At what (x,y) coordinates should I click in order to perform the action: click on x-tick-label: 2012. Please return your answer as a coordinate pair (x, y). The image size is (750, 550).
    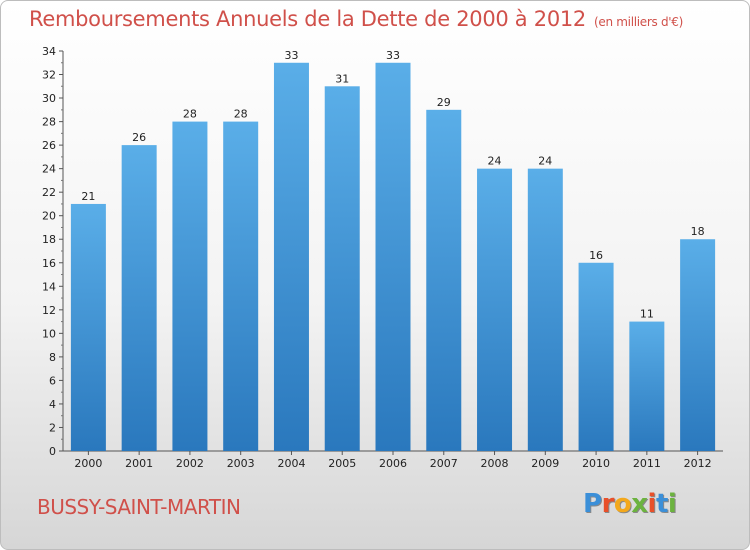
    Looking at the image, I should click on (698, 463).